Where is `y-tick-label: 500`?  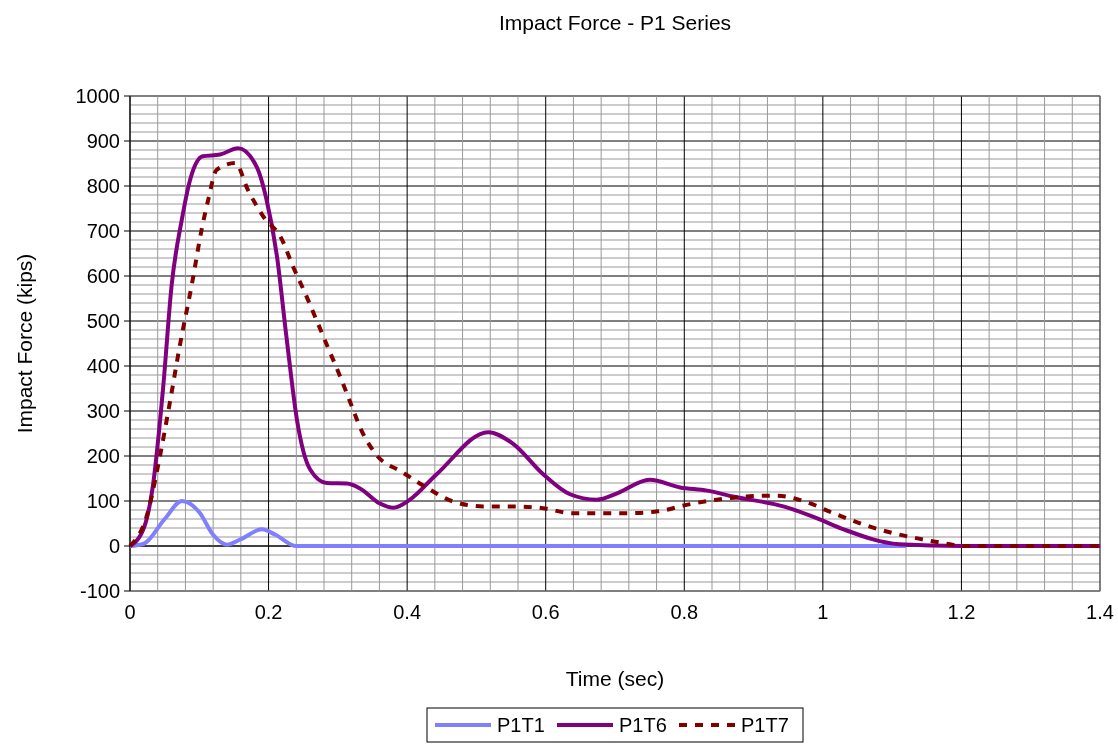 y-tick-label: 500 is located at coordinates (103, 321).